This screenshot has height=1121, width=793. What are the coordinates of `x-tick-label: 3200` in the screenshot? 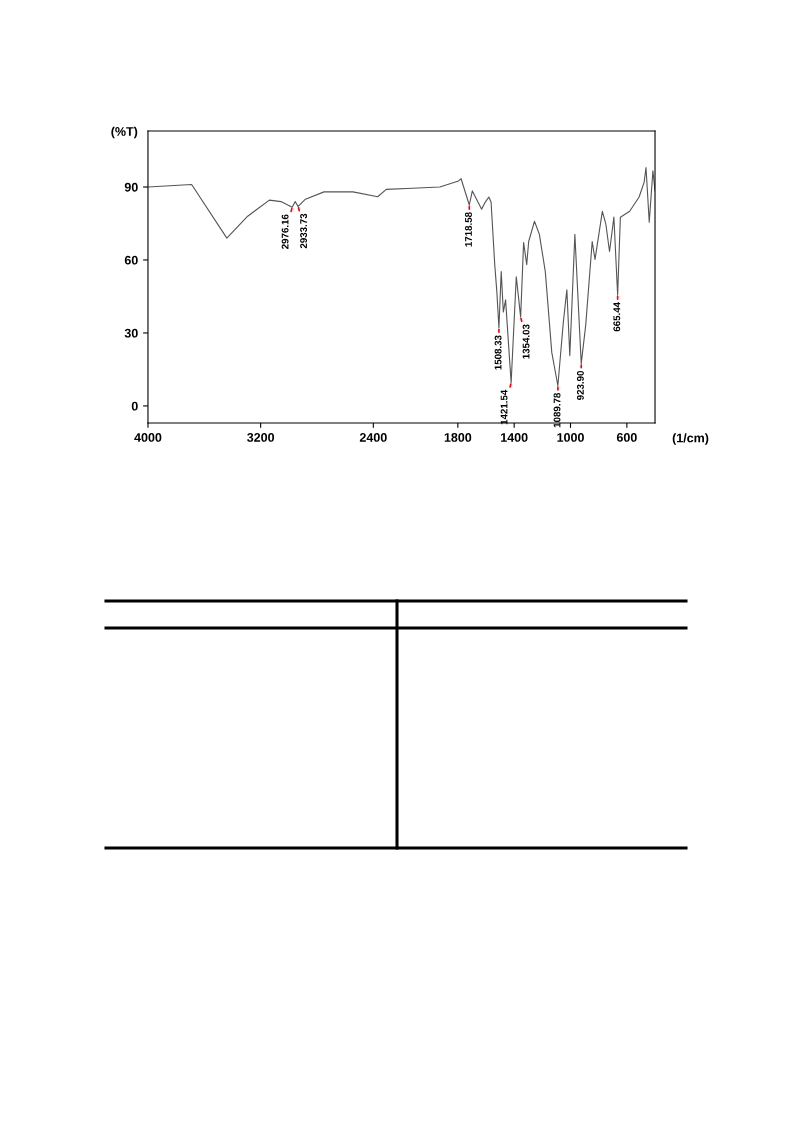 It's located at (261, 437).